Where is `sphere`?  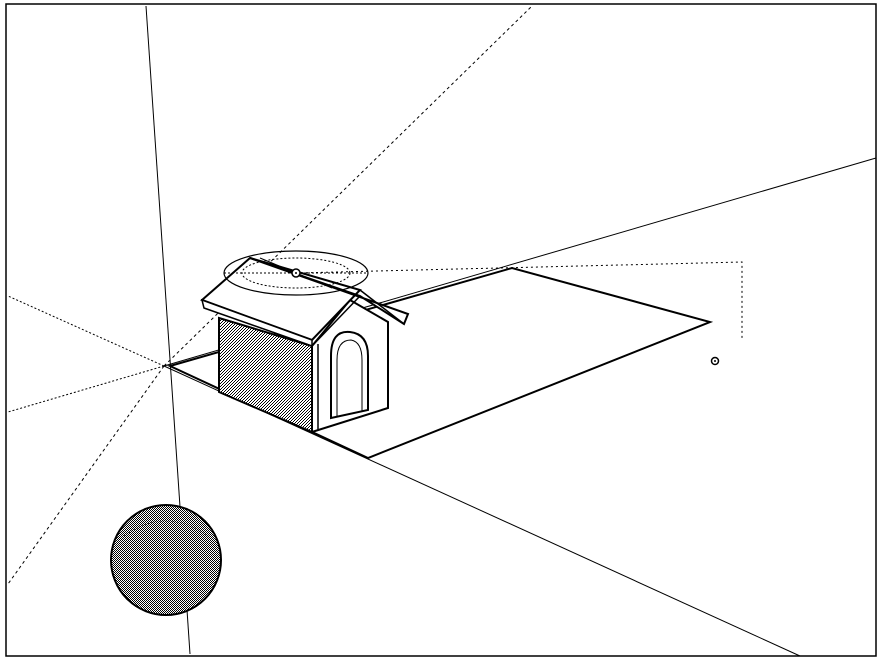 sphere is located at coordinates (166, 560).